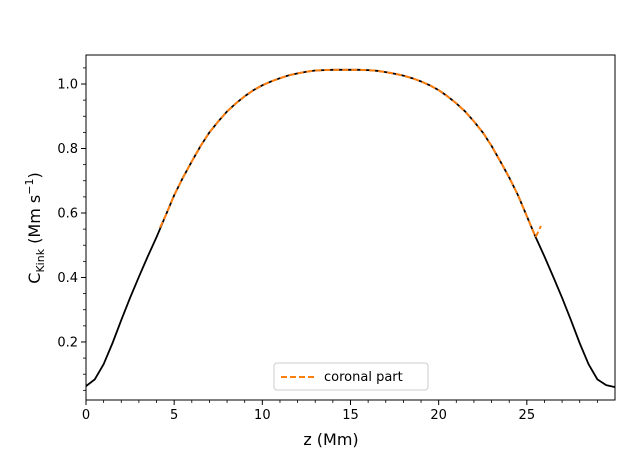  What do you see at coordinates (34, 222) in the screenshot?
I see `y-axis-title-unit: (Mm s` at bounding box center [34, 222].